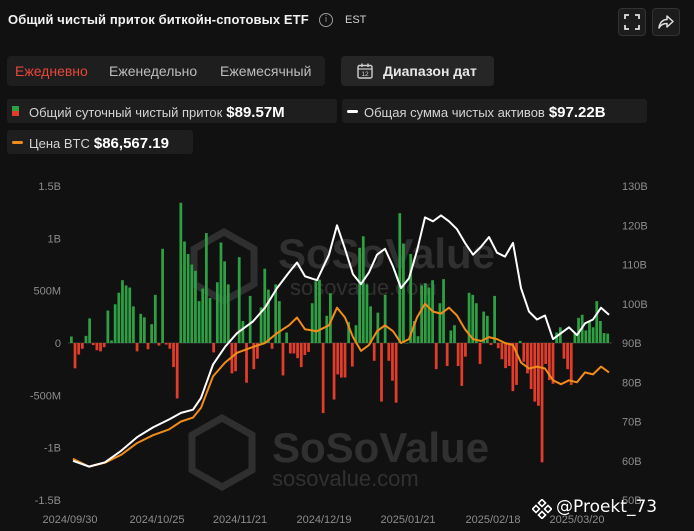 The width and height of the screenshot is (694, 531). What do you see at coordinates (158, 19) in the screenshot?
I see `chart-title: Общий чистый приток биткойн-спотовых ETF` at bounding box center [158, 19].